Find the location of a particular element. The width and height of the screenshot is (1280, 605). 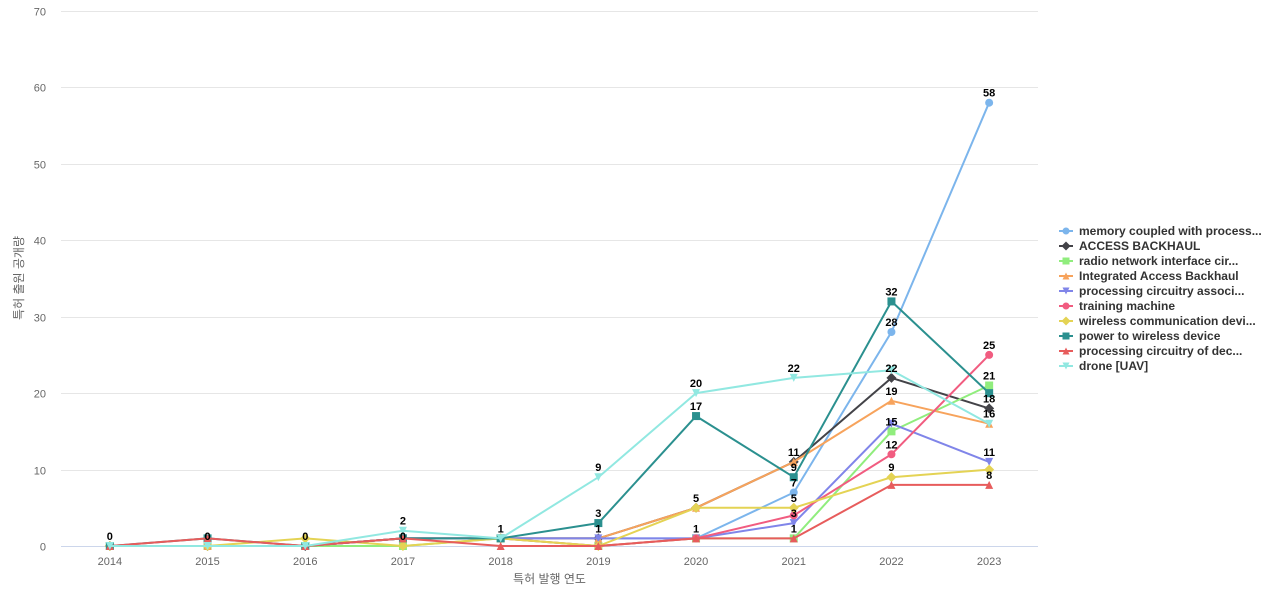

legend-item: training machine is located at coordinates (1117, 306).